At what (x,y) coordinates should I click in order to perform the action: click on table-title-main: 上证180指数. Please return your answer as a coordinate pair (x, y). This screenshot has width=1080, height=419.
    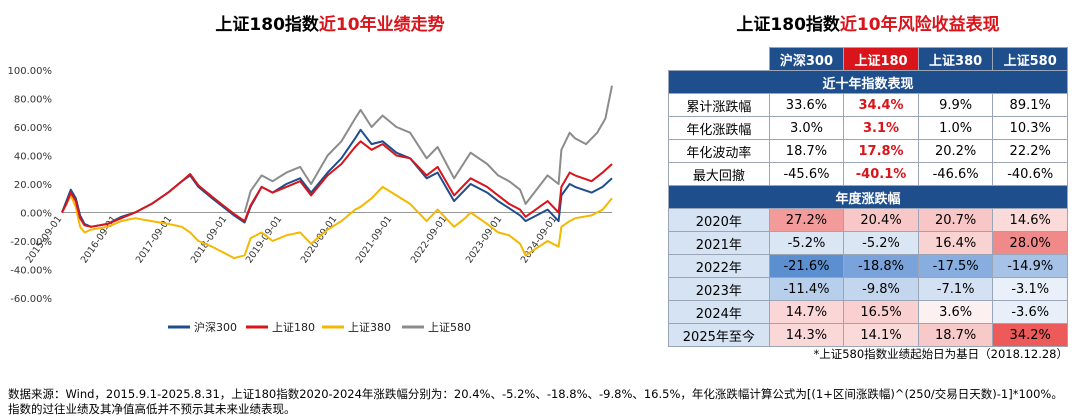
    Looking at the image, I should click on (788, 25).